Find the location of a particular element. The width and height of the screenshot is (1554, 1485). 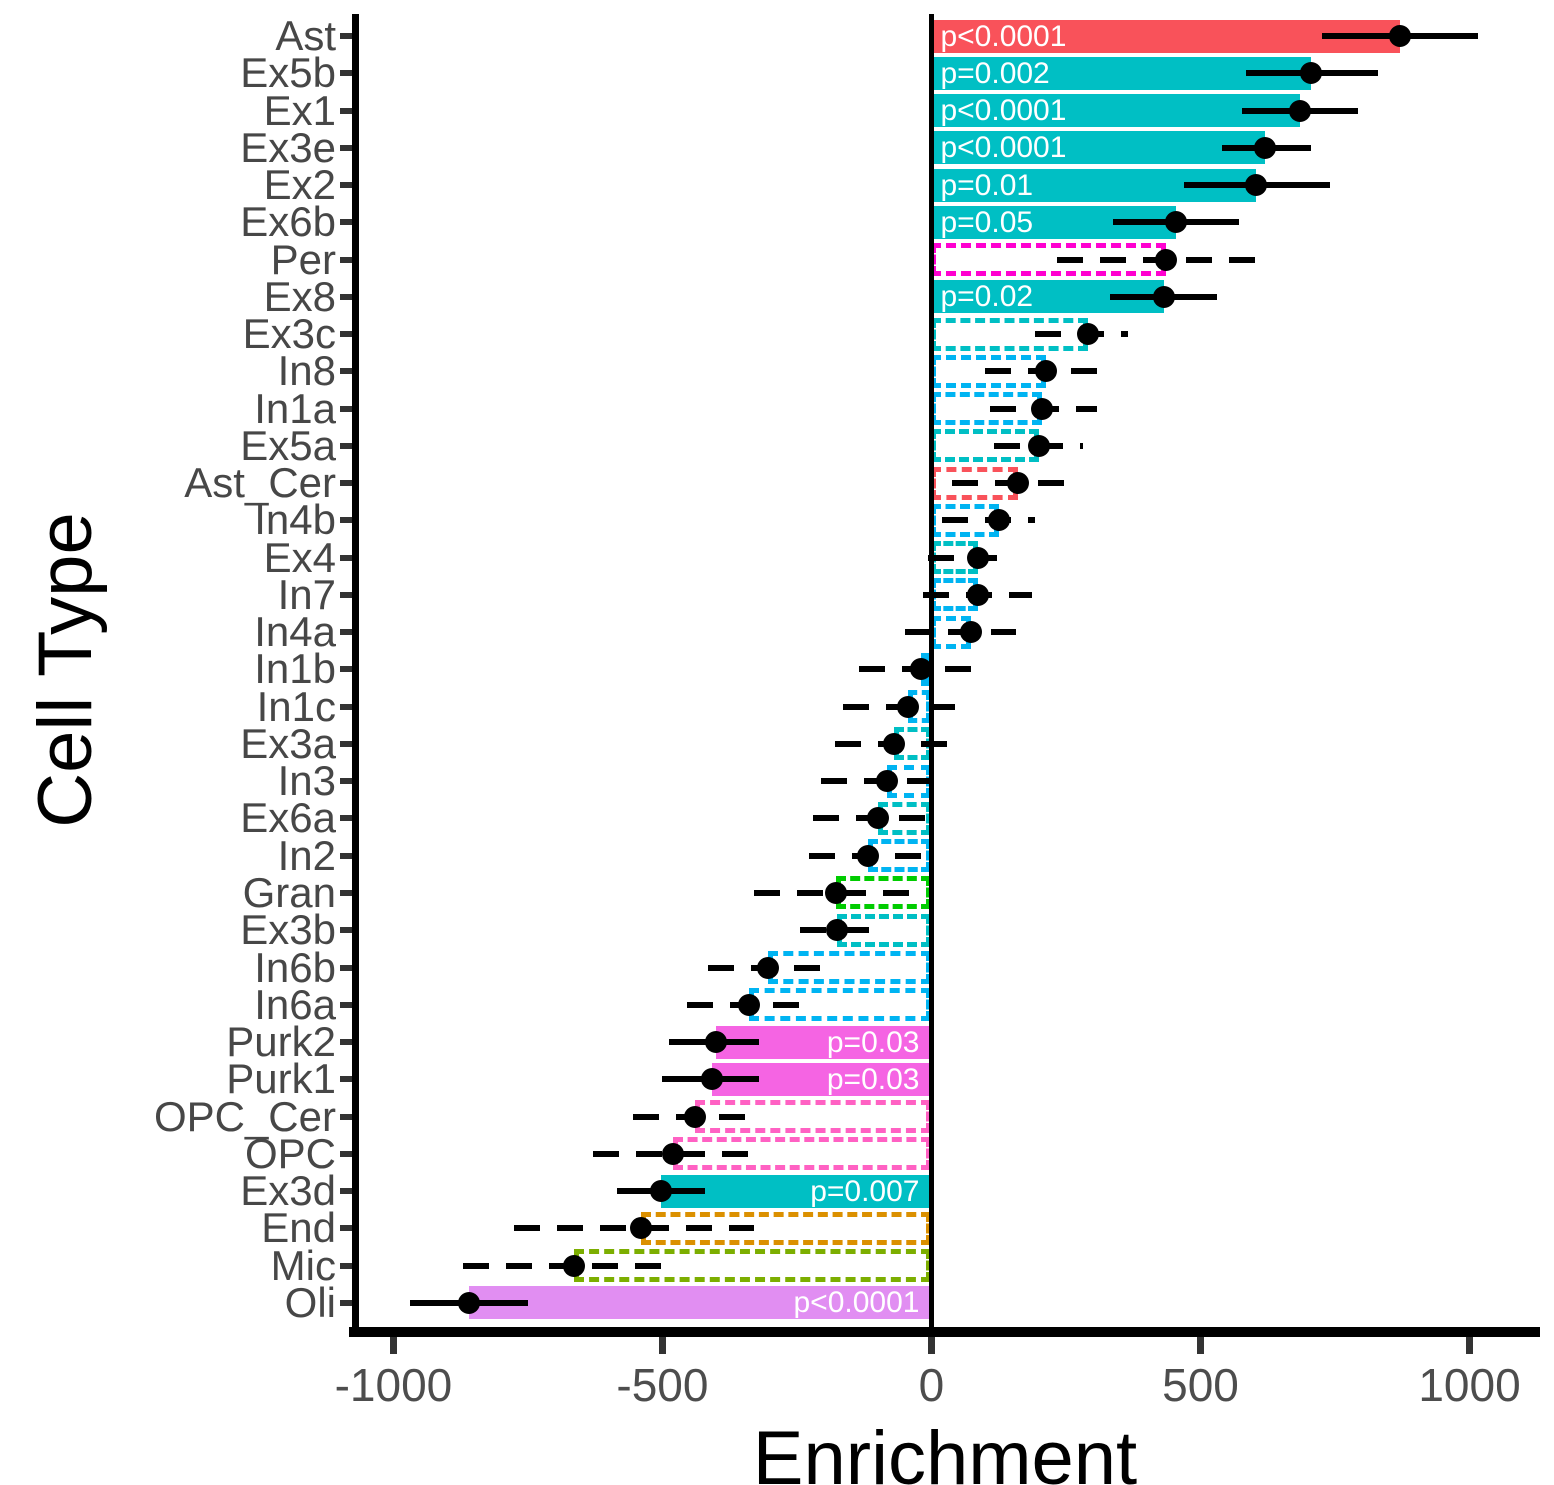

y-label-In1c: In1c is located at coordinates (296, 706).